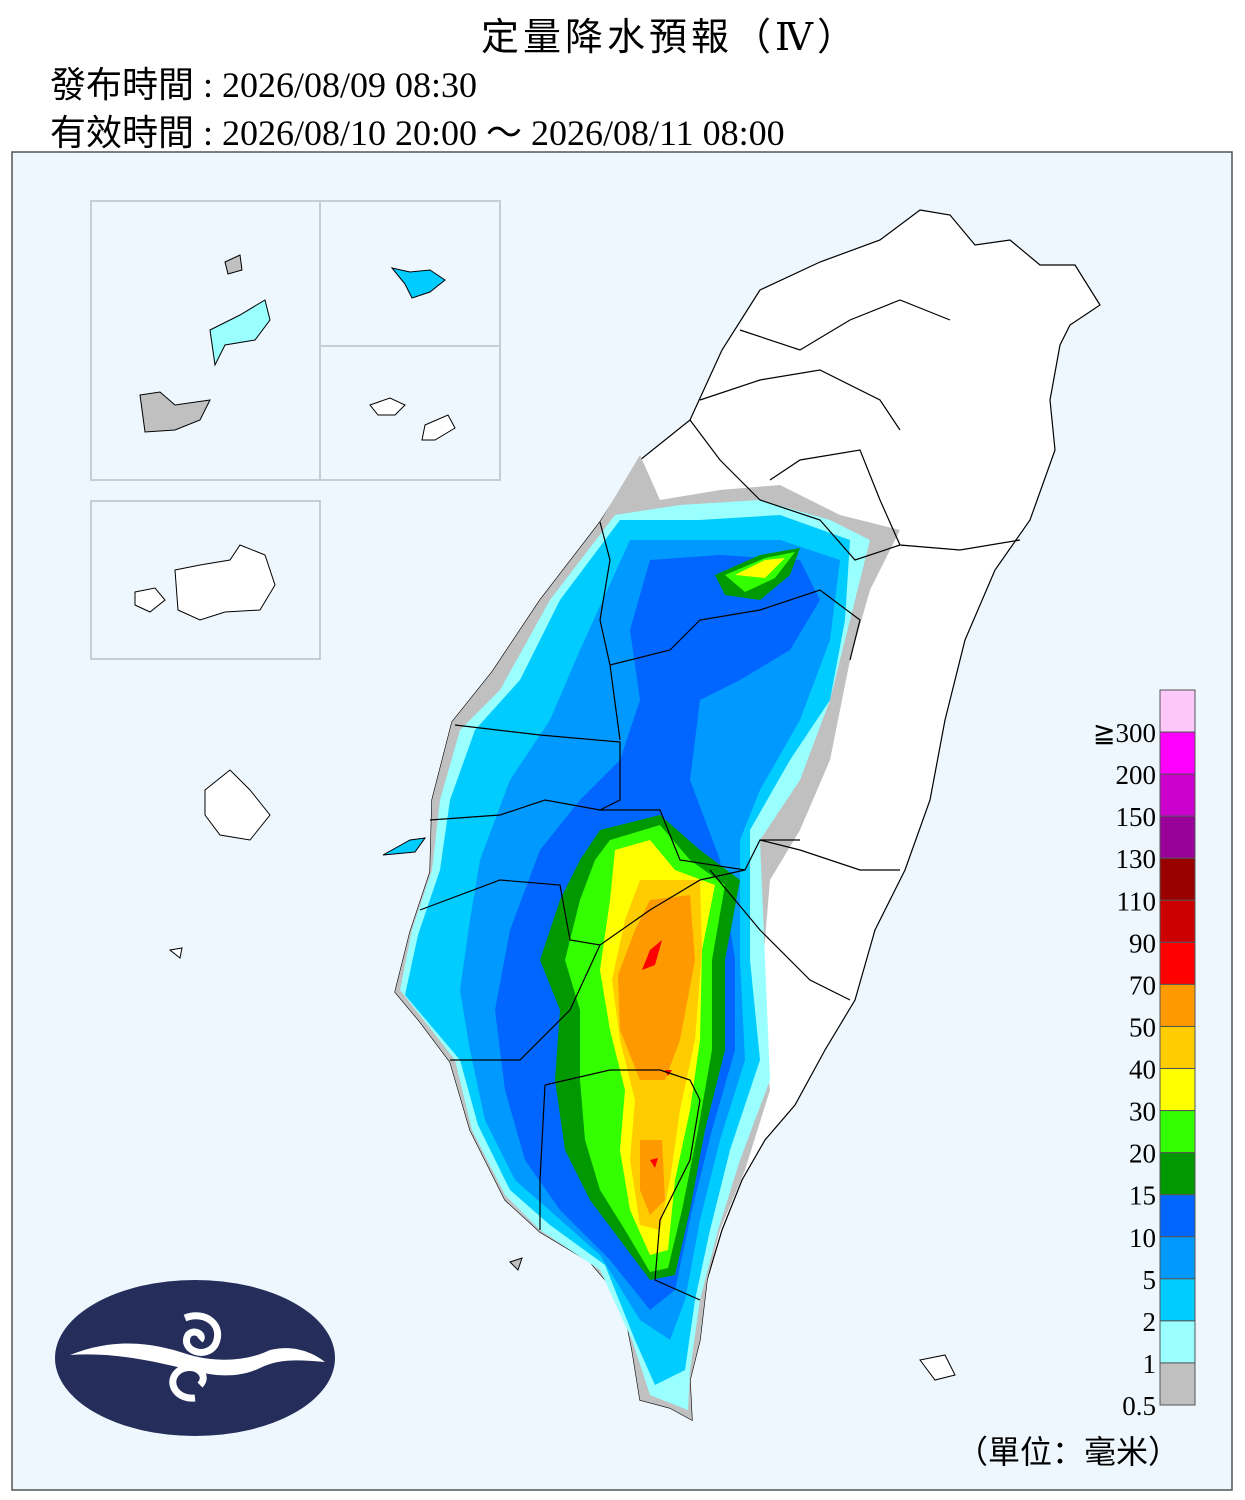  What do you see at coordinates (1136, 817) in the screenshot?
I see `legend-label: 150` at bounding box center [1136, 817].